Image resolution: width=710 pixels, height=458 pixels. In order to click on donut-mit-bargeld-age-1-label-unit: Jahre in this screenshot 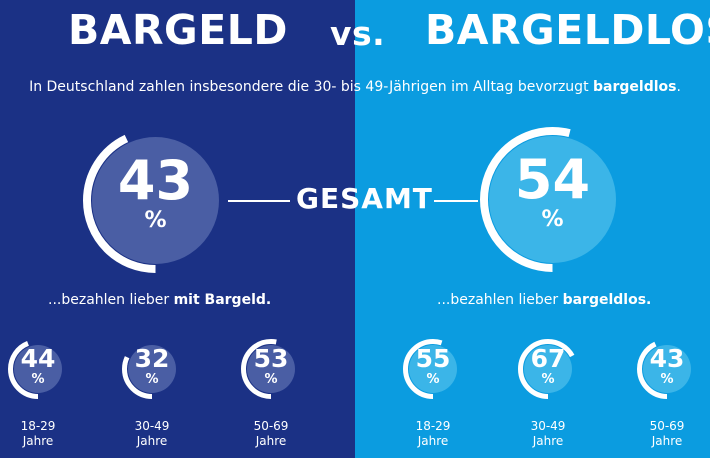, I will do `click(38, 441)`.